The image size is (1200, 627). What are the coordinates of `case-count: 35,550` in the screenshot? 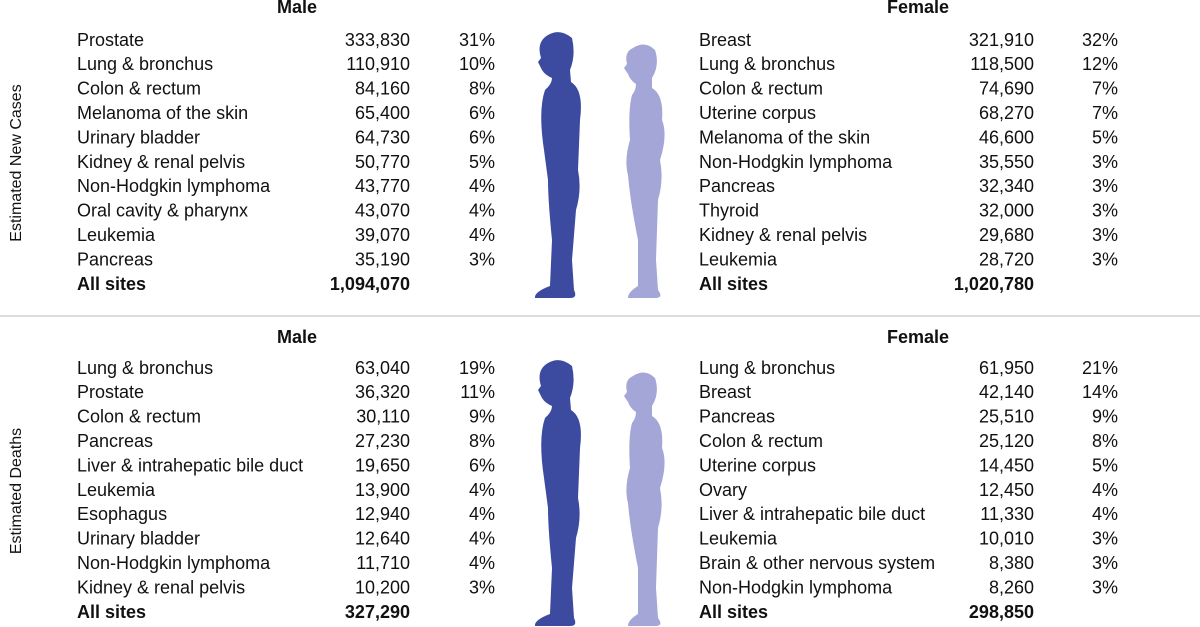 It's located at (1006, 162).